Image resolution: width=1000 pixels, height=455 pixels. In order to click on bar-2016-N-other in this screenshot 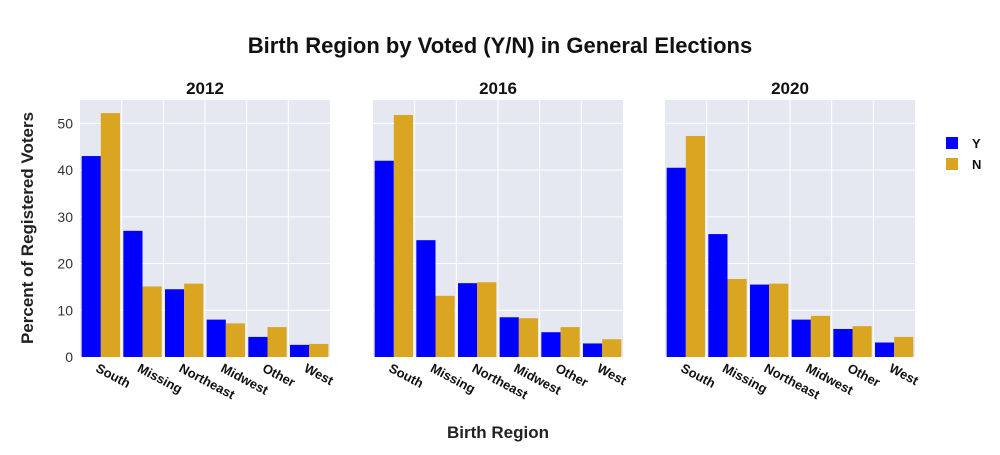, I will do `click(570, 342)`.